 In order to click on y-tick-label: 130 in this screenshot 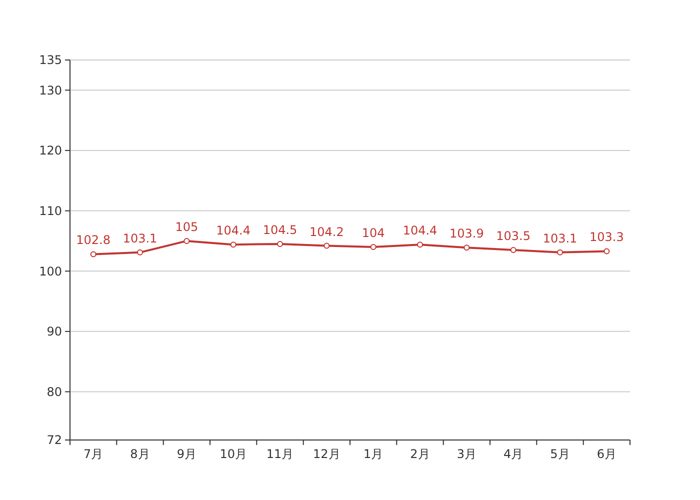, I will do `click(50, 90)`.